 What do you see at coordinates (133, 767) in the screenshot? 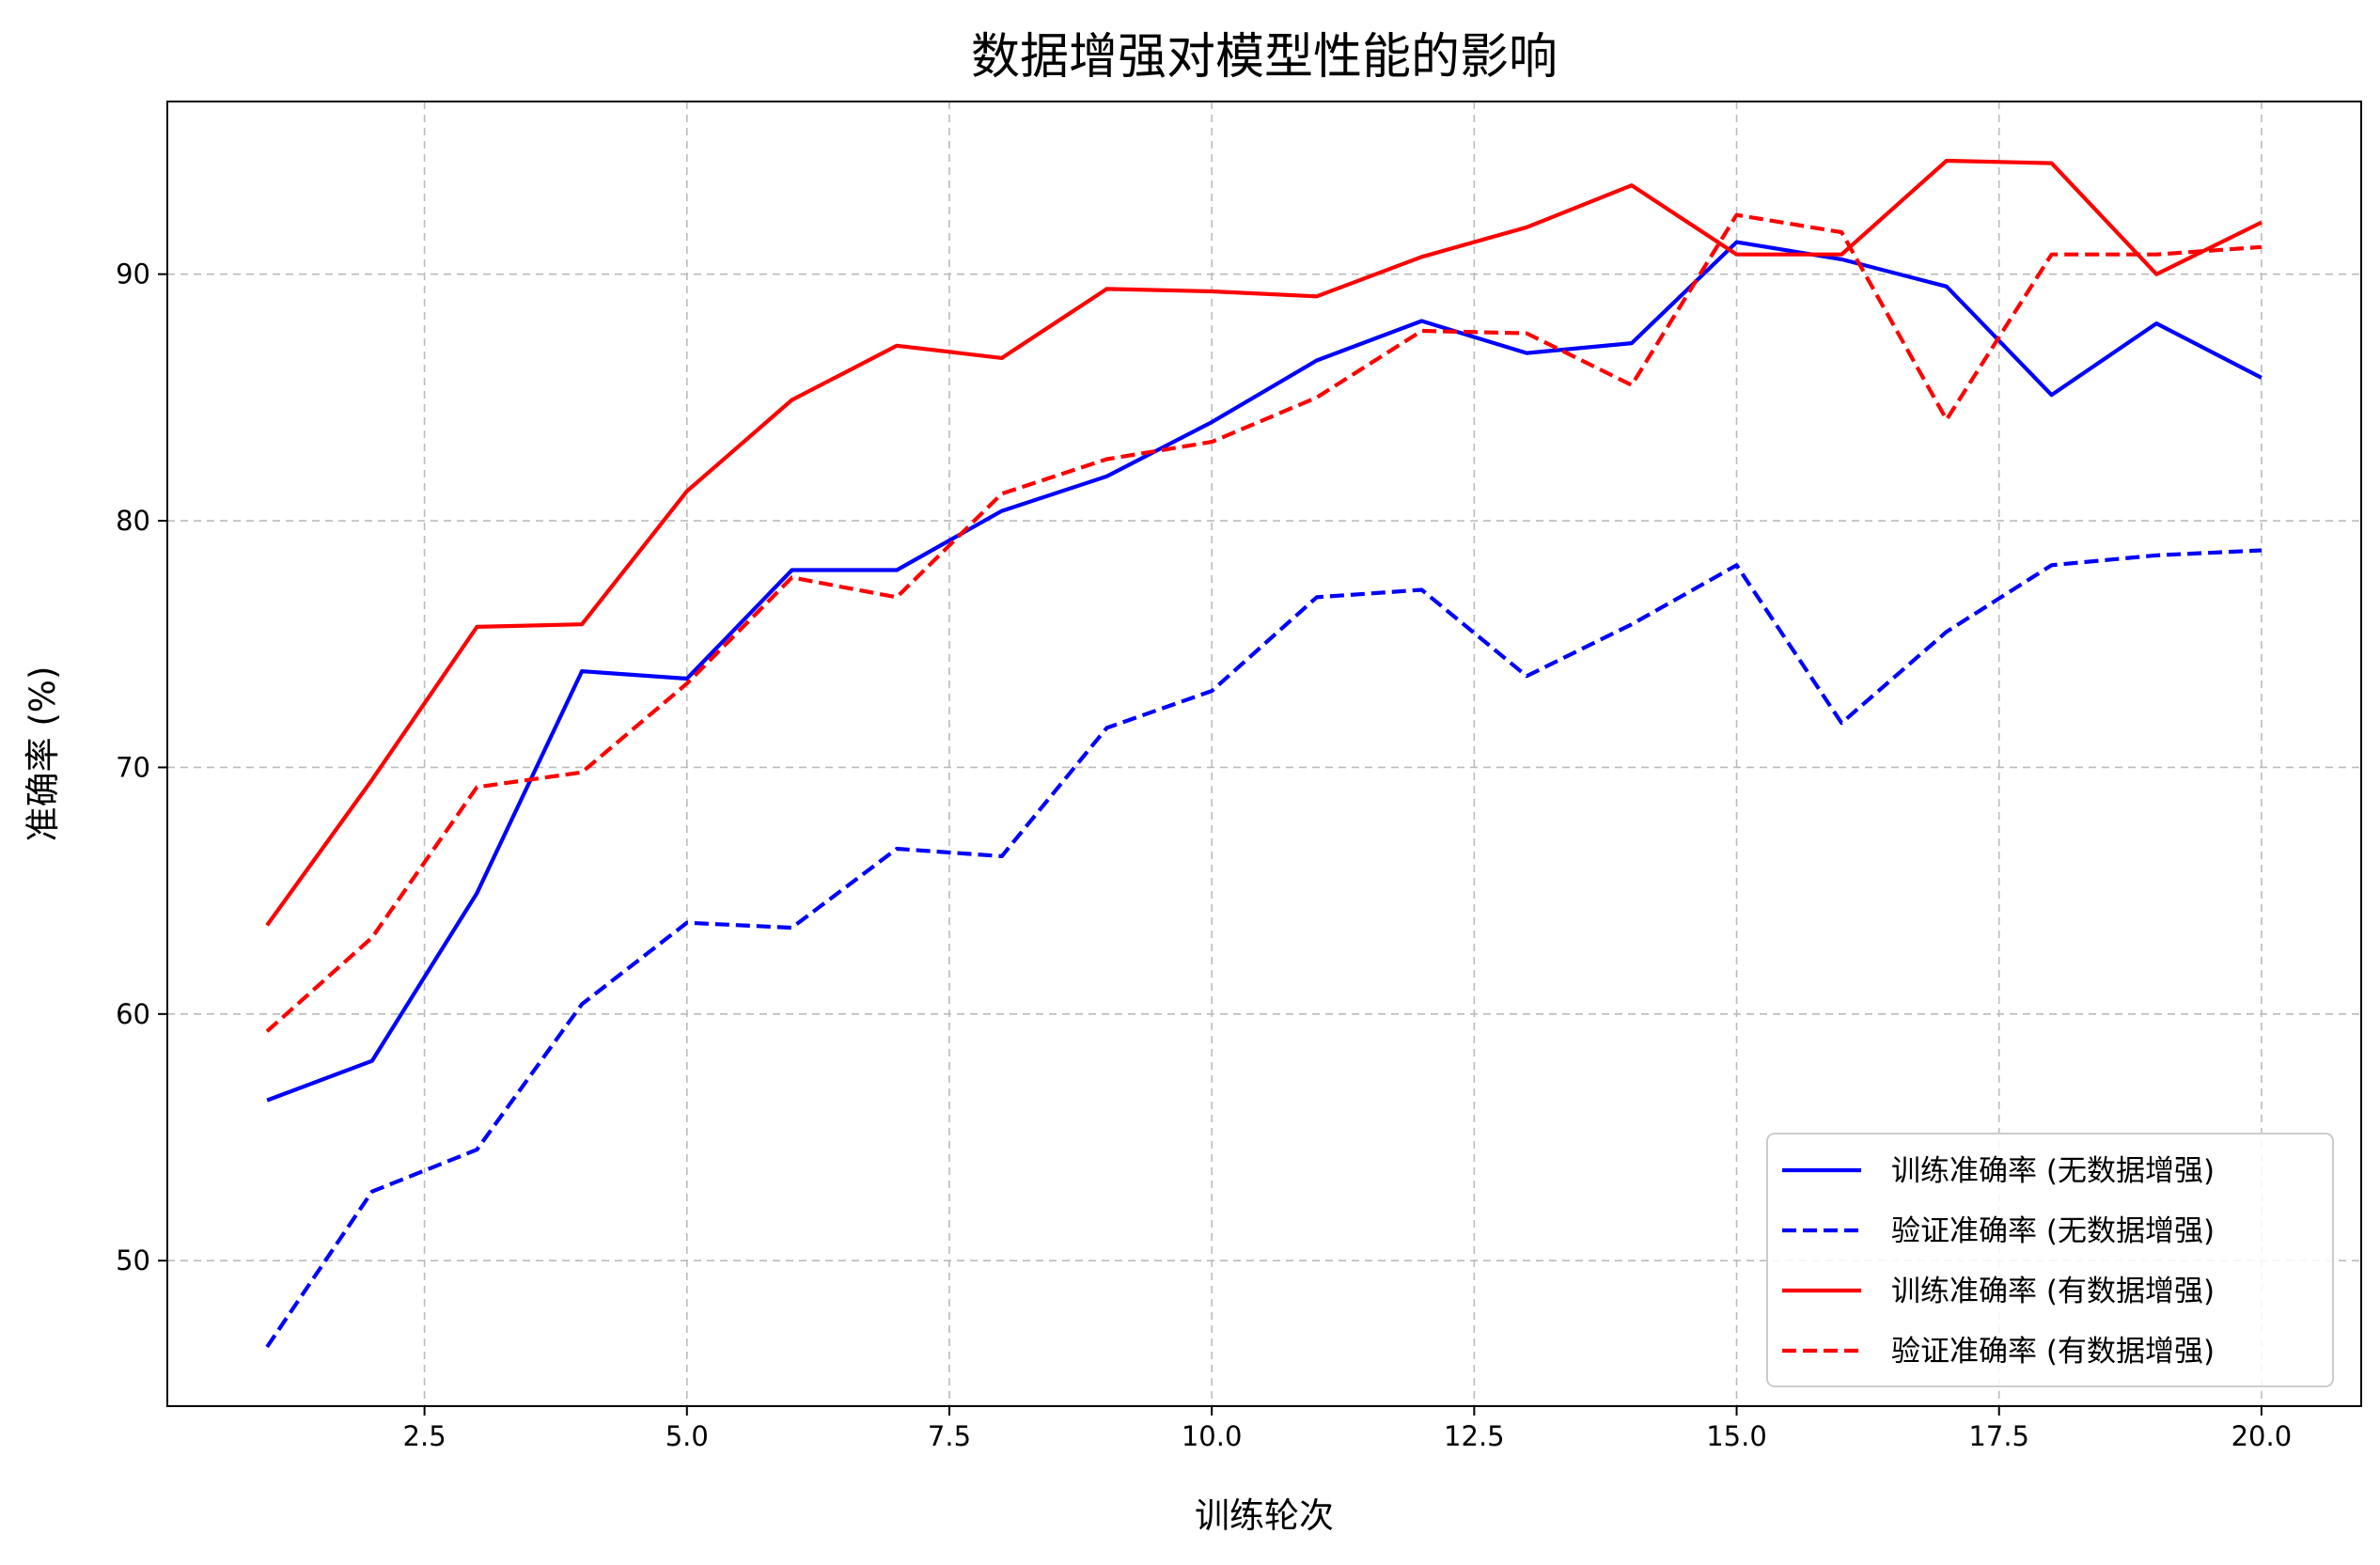
I see `y-tick-label: 70` at bounding box center [133, 767].